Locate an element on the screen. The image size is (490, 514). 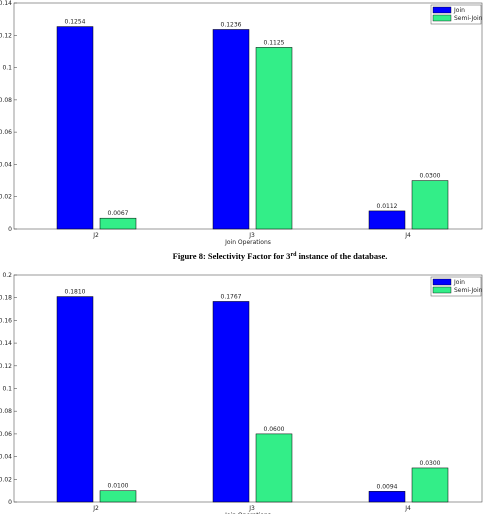
data-label: 0.0112 is located at coordinates (387, 206).